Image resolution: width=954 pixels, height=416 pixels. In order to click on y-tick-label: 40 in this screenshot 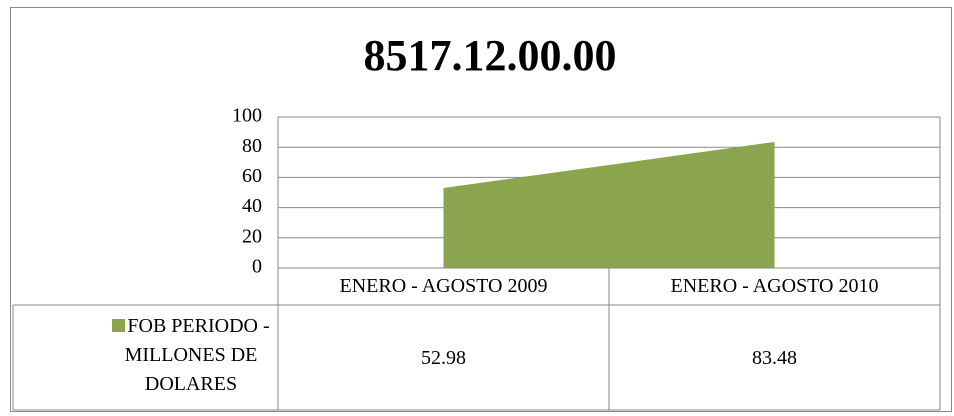, I will do `click(252, 206)`.